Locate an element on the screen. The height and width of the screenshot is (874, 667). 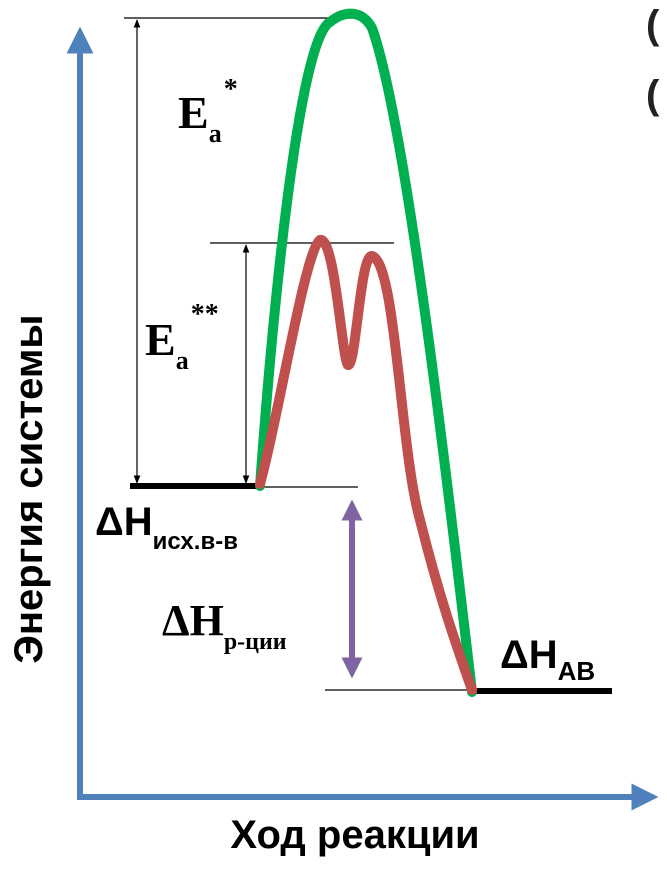
ea-dstar-label: Ea** is located at coordinates (182, 337).